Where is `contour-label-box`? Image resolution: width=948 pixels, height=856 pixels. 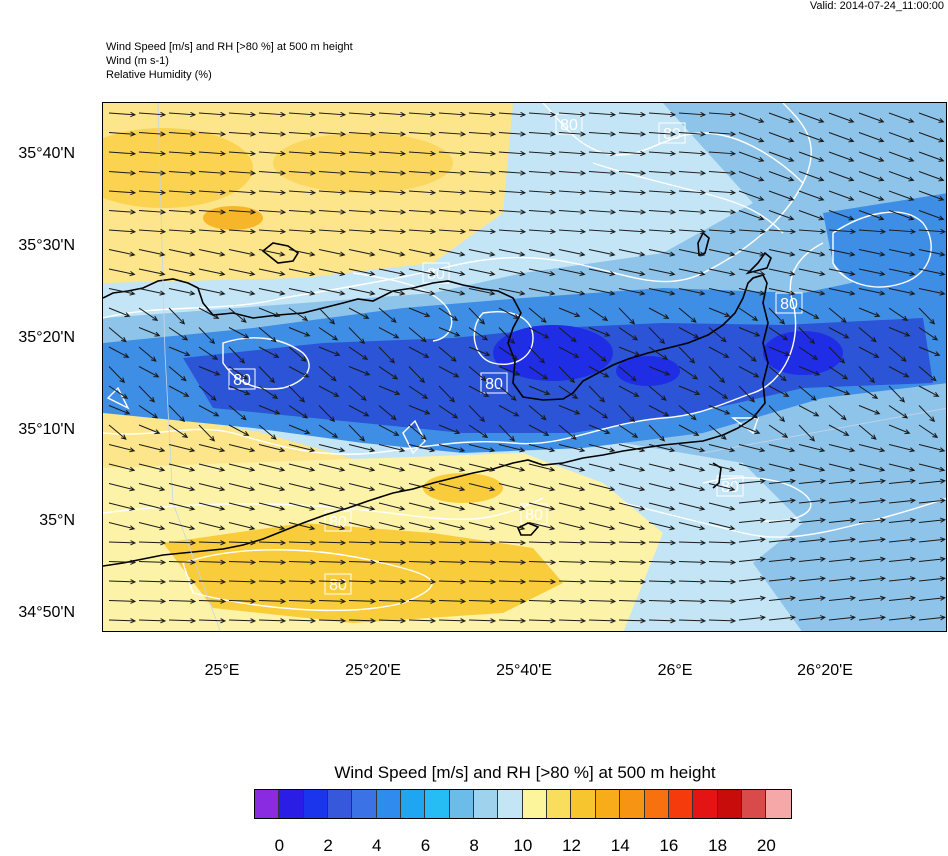
contour-label-box is located at coordinates (242, 379).